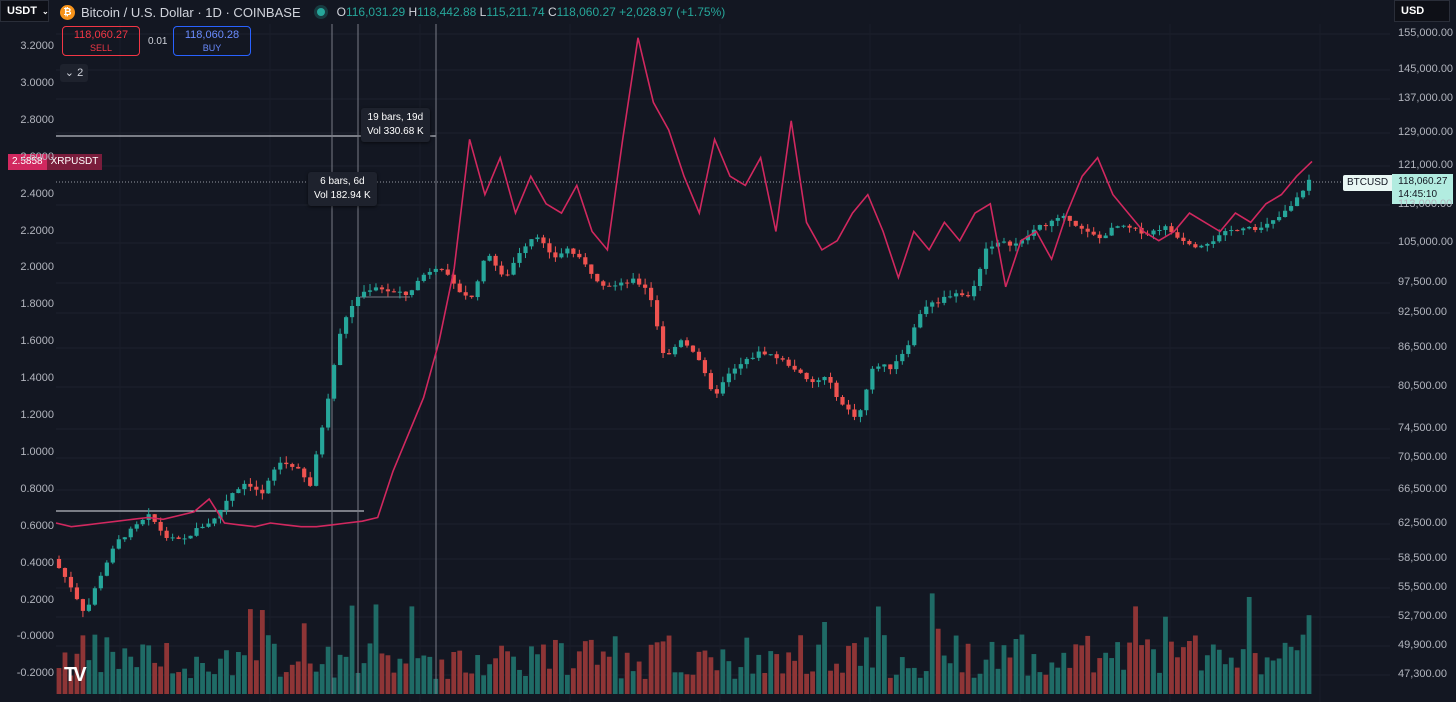  I want to click on right-axis-tick: 155,000.00, so click(1426, 33).